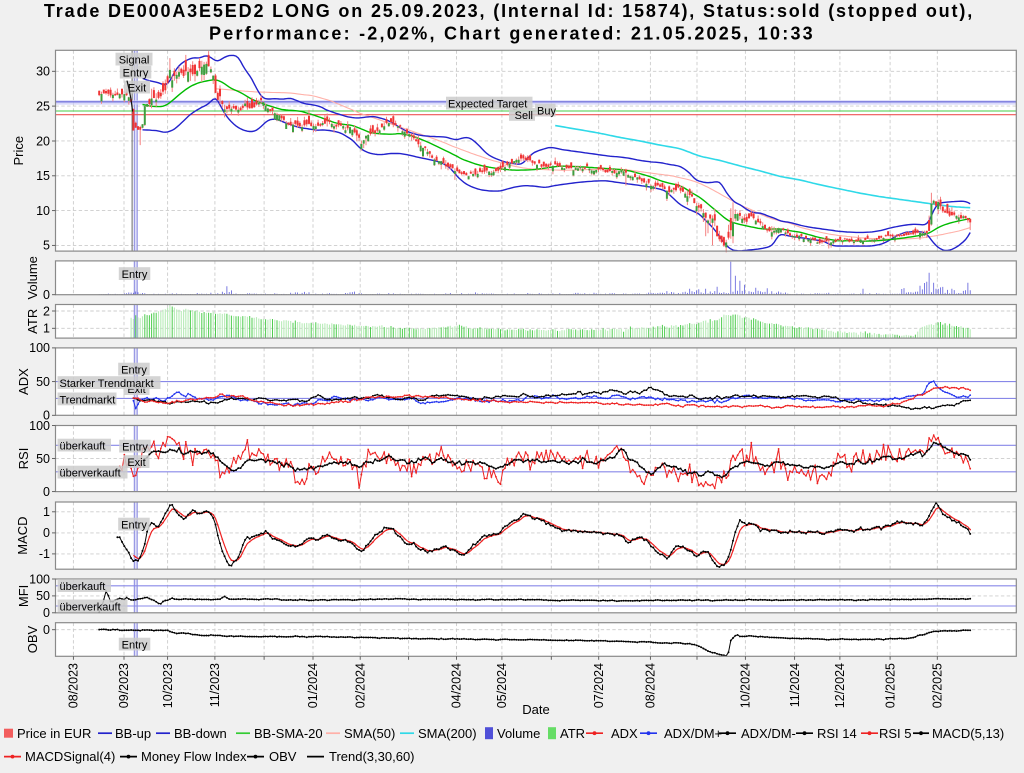 Image resolution: width=1024 pixels, height=773 pixels. I want to click on svg-text: -1, so click(44, 554).